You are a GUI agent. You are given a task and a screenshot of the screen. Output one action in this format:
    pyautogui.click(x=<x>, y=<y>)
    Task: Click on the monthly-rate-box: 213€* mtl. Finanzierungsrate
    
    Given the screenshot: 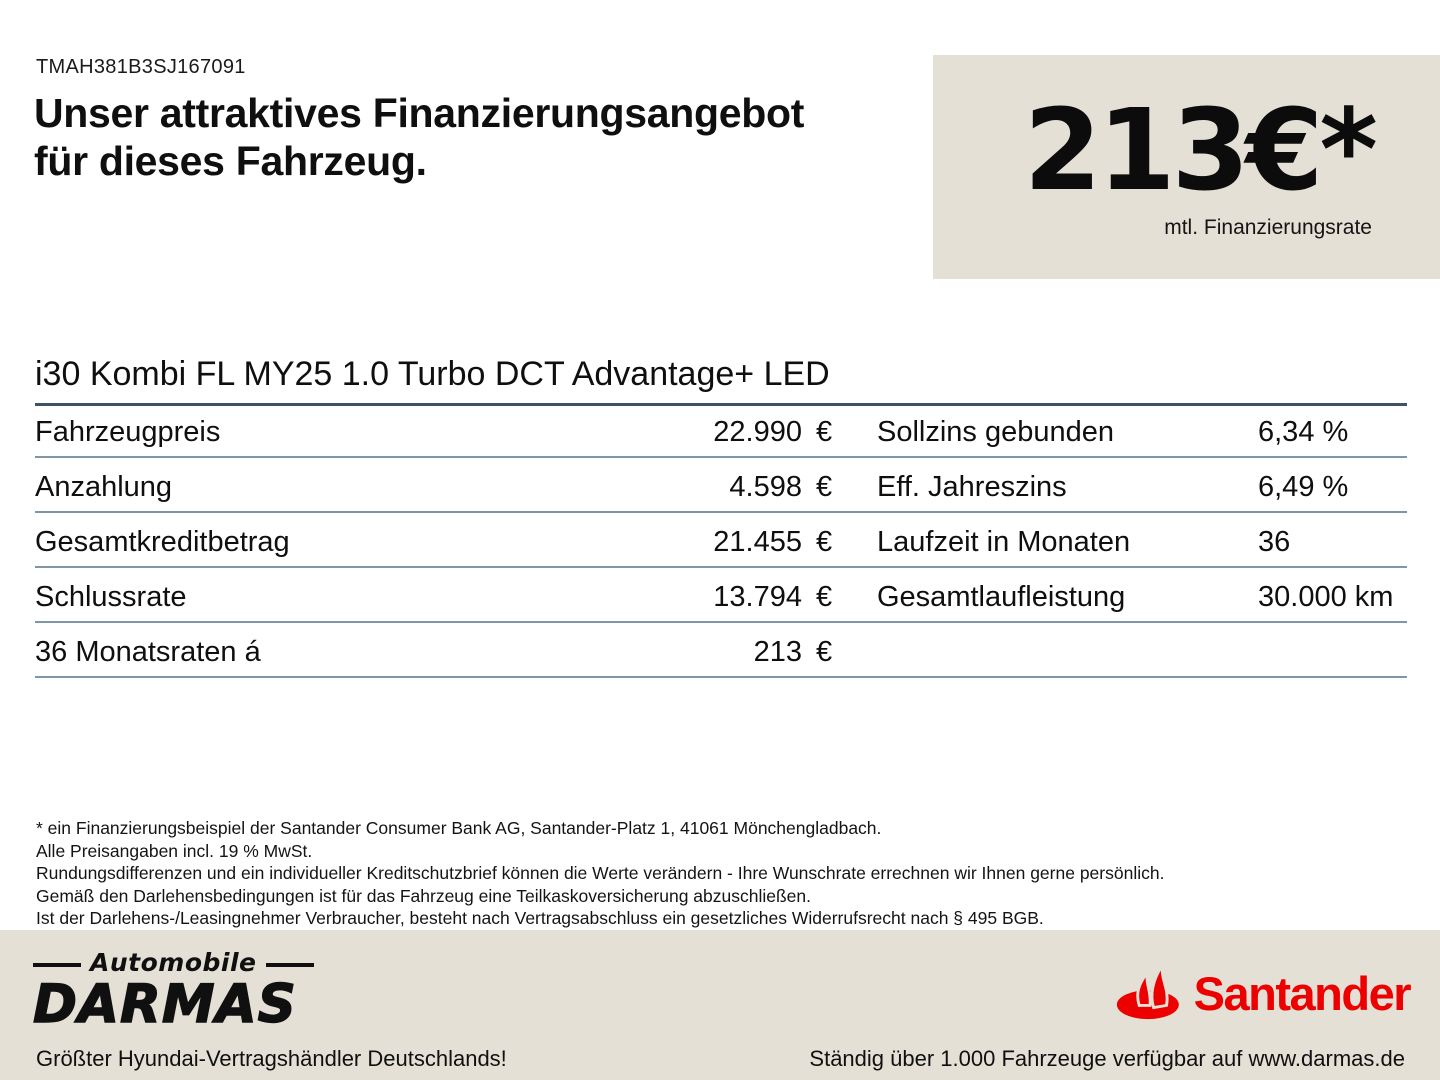 What is the action you would take?
    pyautogui.click(x=1186, y=167)
    